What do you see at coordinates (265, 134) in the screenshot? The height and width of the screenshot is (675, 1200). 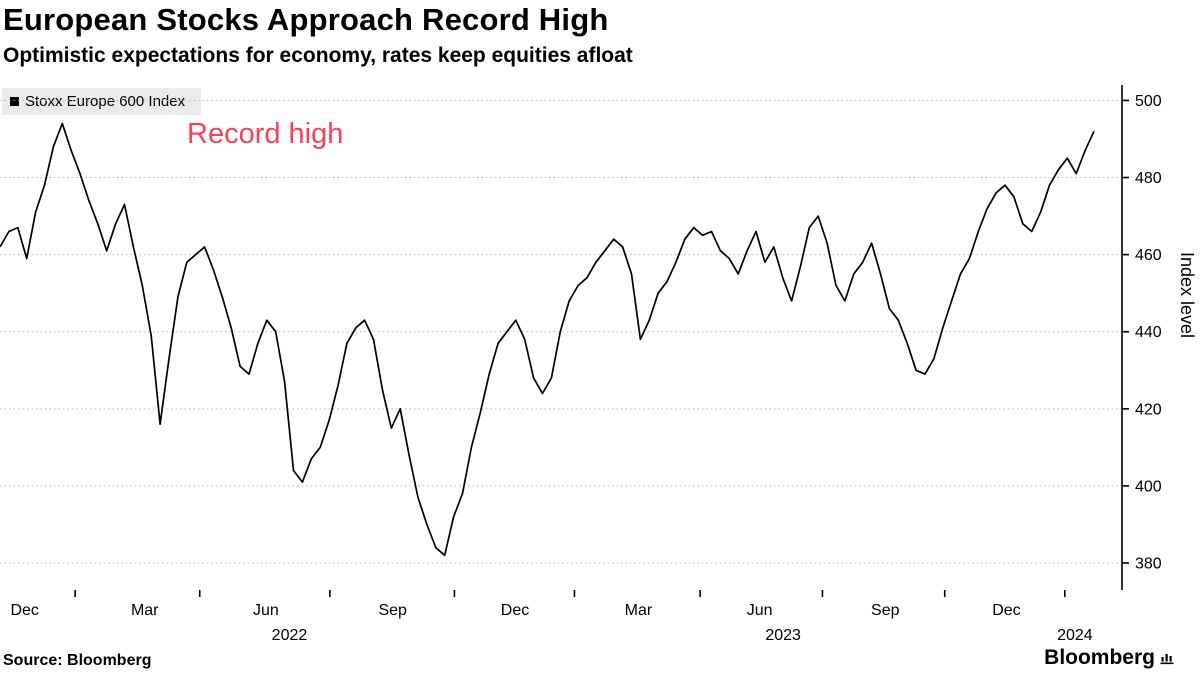 I see `record-high-annotation: Record high` at bounding box center [265, 134].